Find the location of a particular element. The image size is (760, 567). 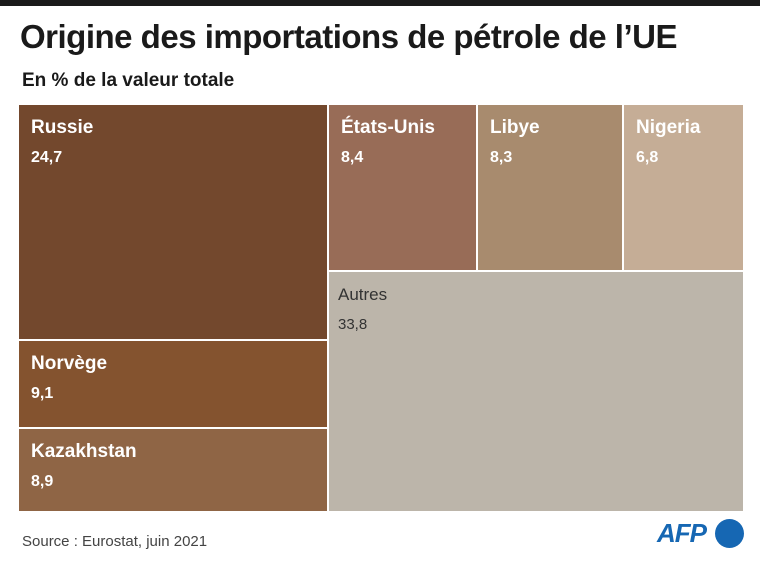

treemap-label-russie: Russie is located at coordinates (62, 127).